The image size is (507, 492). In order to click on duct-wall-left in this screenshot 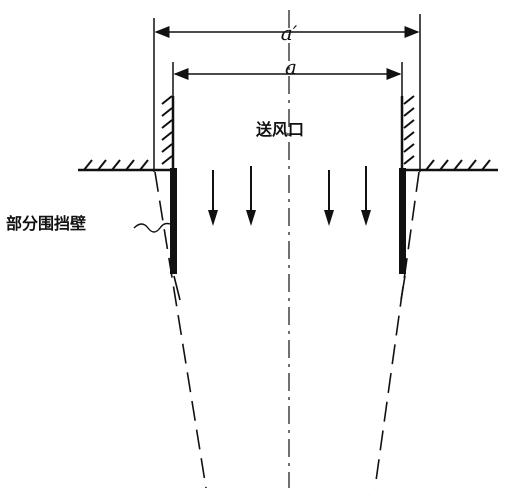, I will do `click(168, 132)`.